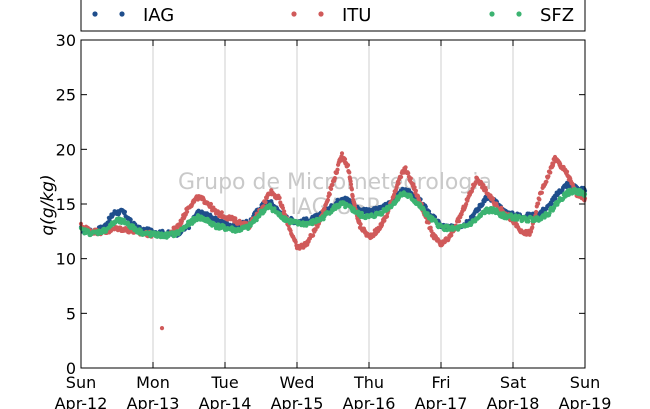 This screenshot has width=650, height=409. Describe the element at coordinates (513, 401) in the screenshot. I see `x-tick-label-date: Apr-18` at that location.